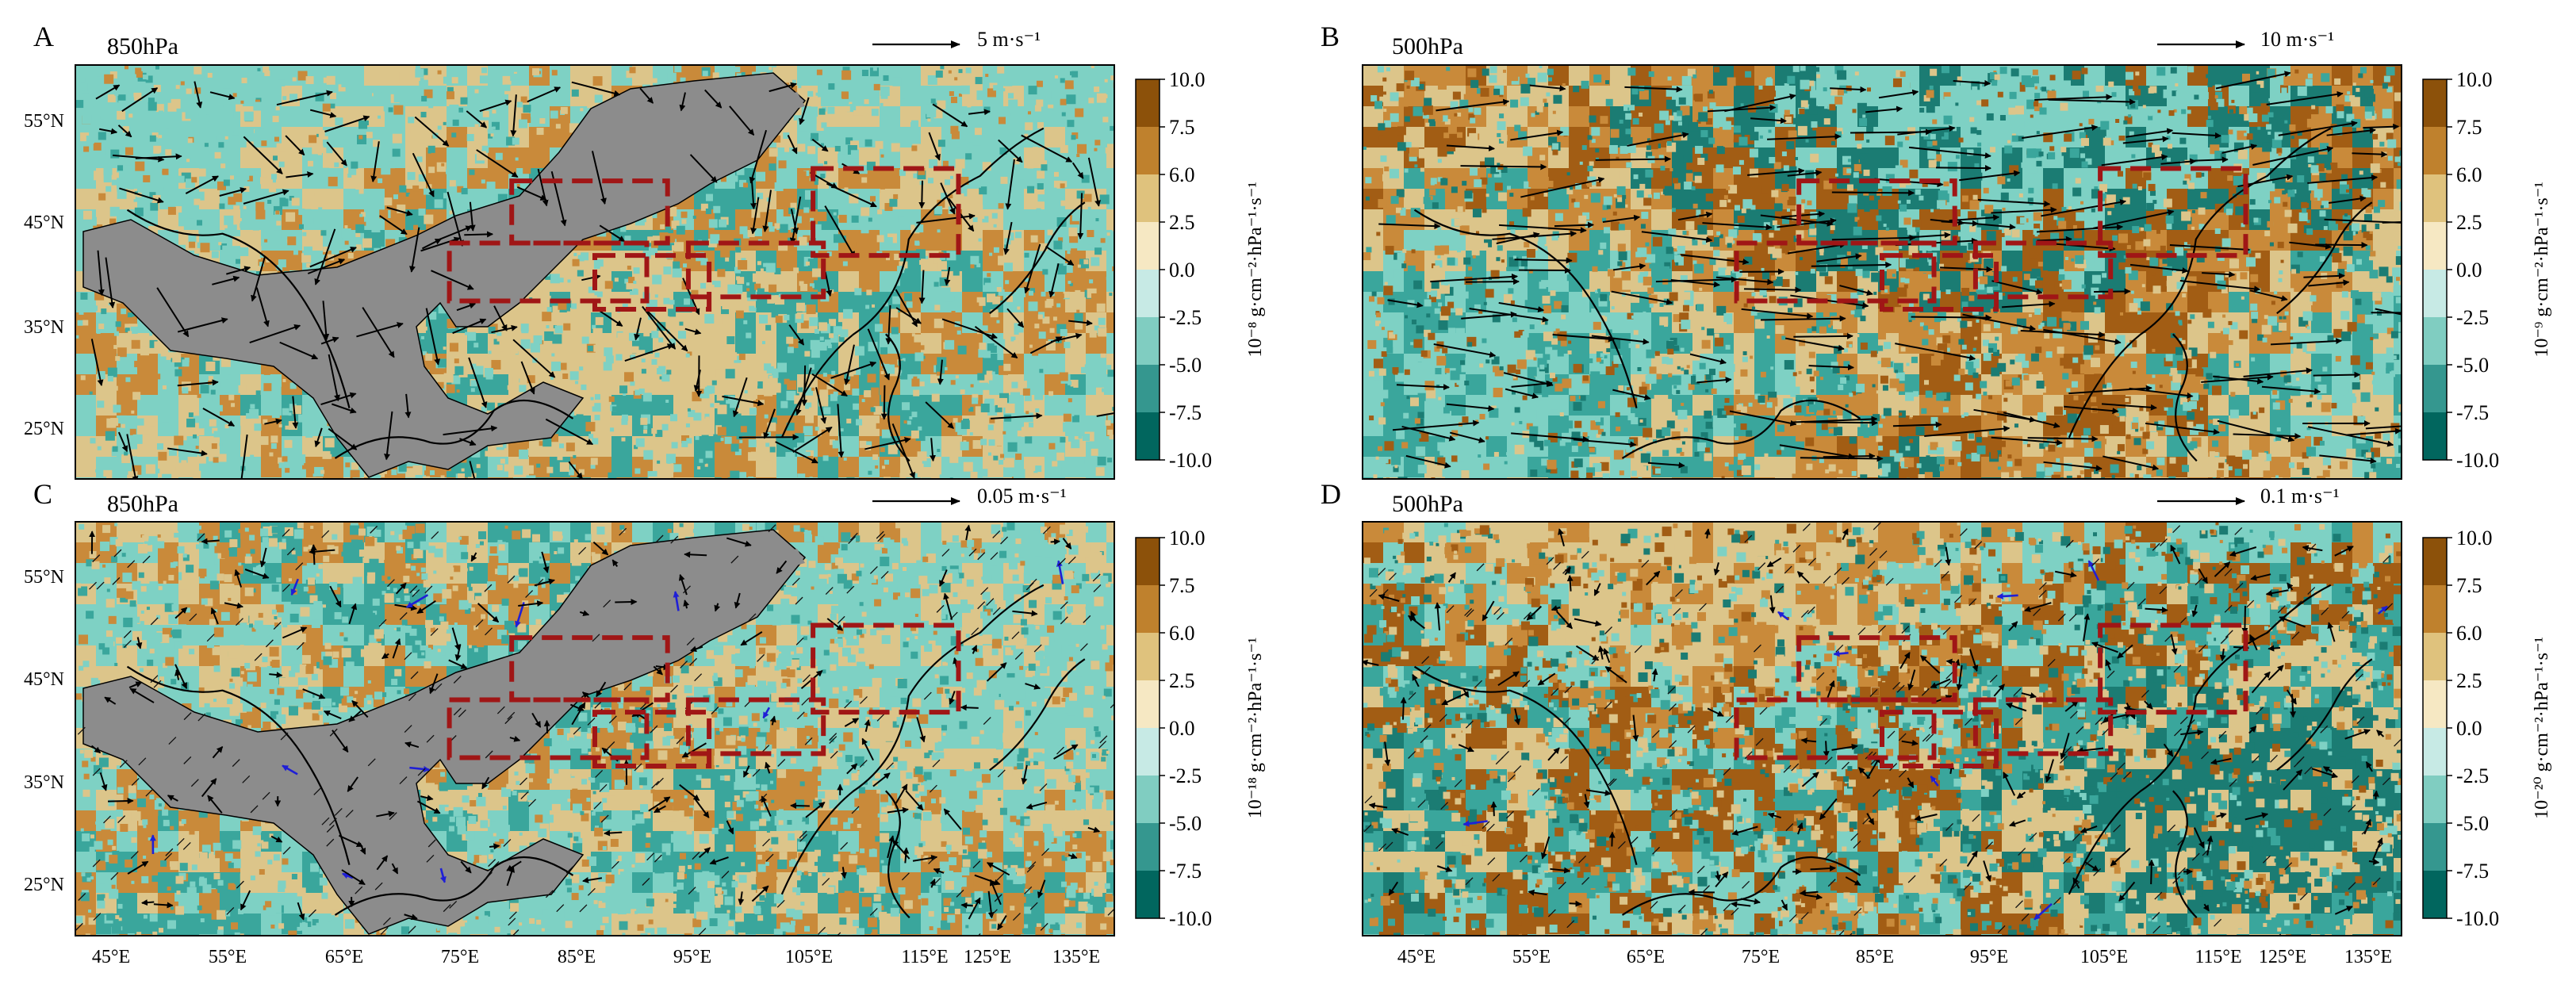  Describe the element at coordinates (1331, 494) in the screenshot. I see `panel-letter-d: D` at that location.